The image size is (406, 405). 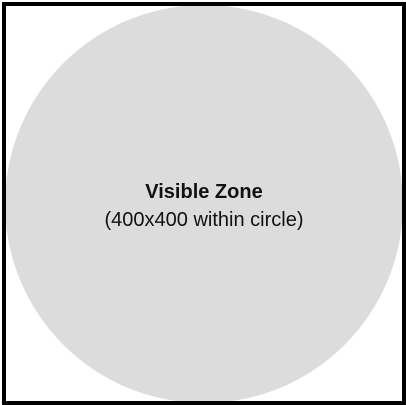 I want to click on zone-title: Visible Zone, so click(x=204, y=192).